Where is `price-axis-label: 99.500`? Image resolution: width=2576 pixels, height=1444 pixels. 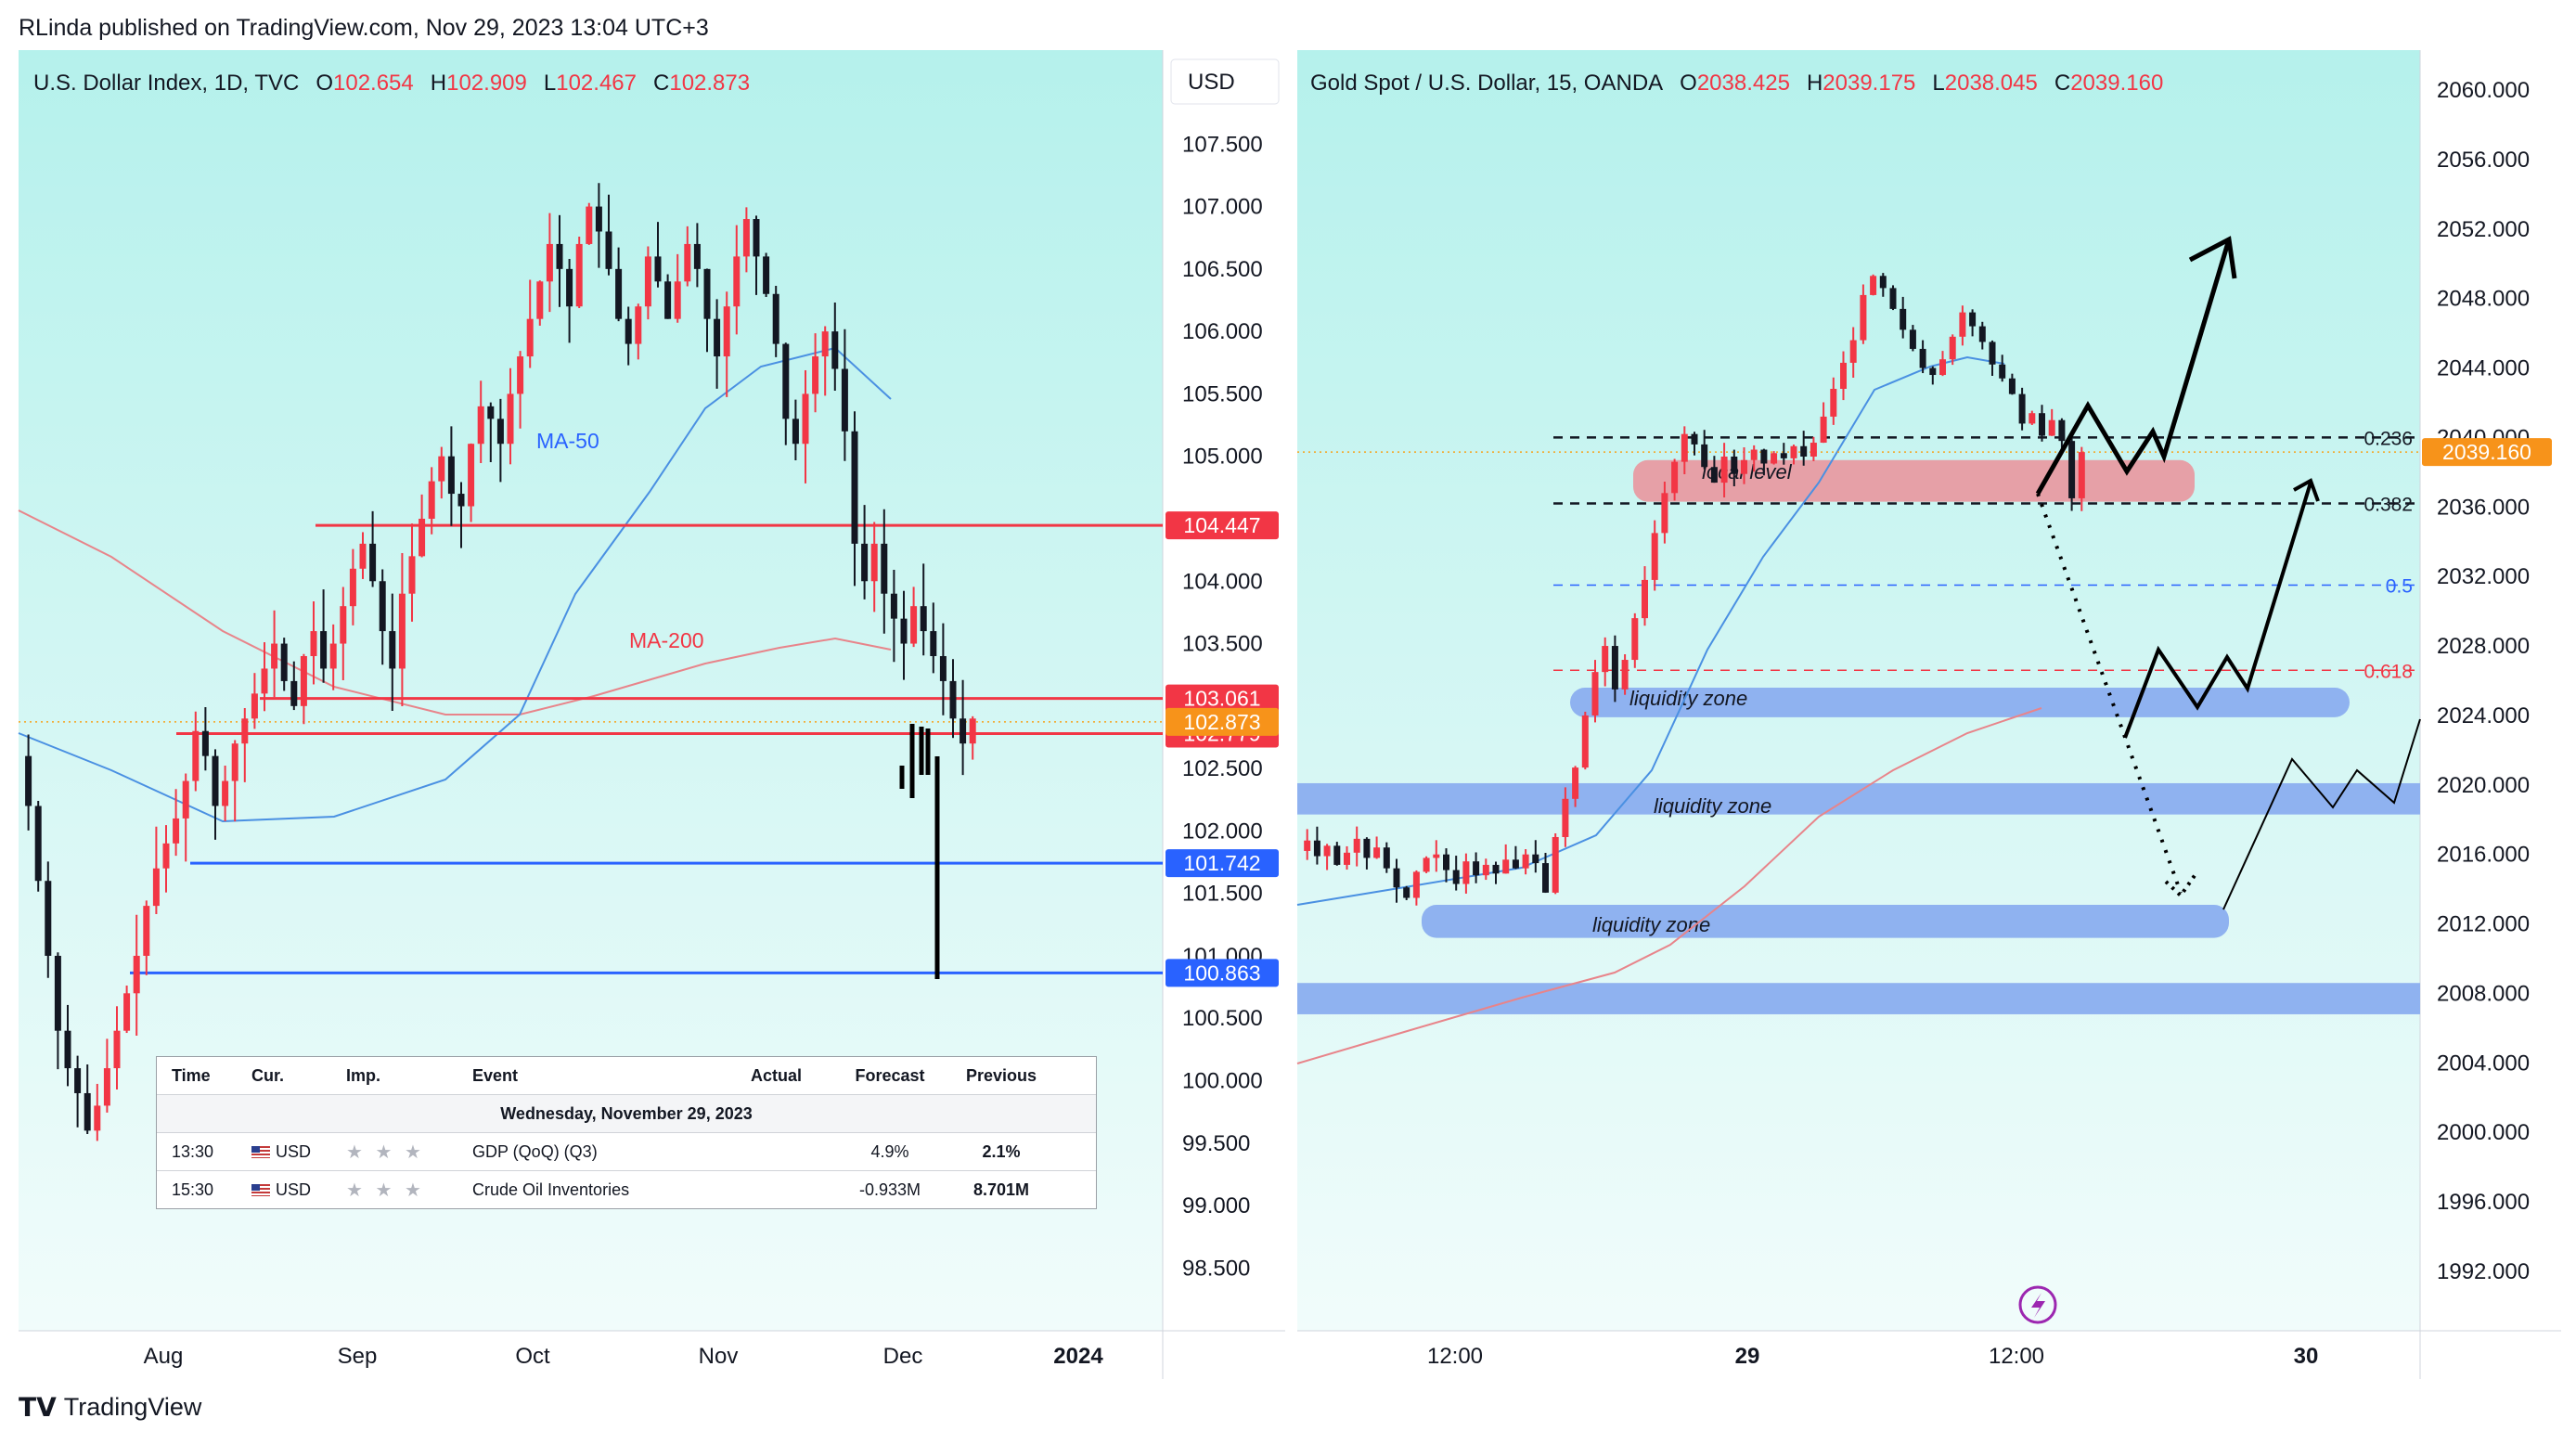 price-axis-label: 99.500 is located at coordinates (1216, 1143).